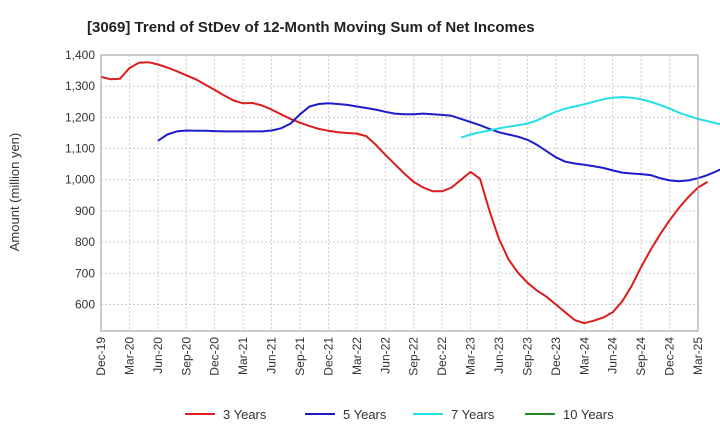  I want to click on x-tick-label: Dec-23, so click(556, 356).